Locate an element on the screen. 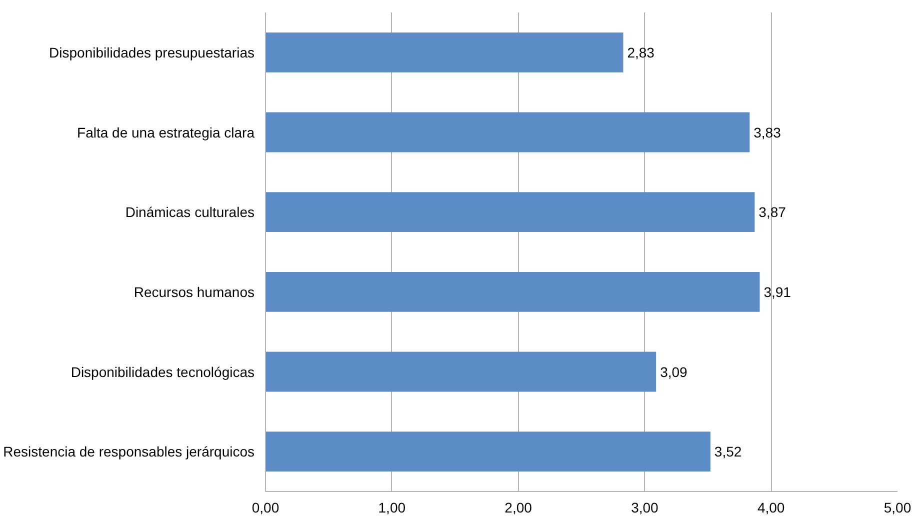 The height and width of the screenshot is (518, 921). y-tick-label: Dinámicas culturales is located at coordinates (190, 212).